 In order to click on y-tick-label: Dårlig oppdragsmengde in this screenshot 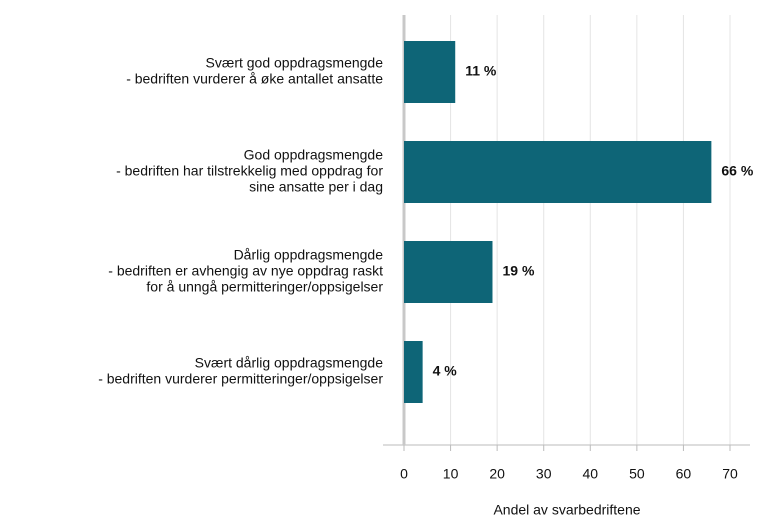, I will do `click(309, 255)`.